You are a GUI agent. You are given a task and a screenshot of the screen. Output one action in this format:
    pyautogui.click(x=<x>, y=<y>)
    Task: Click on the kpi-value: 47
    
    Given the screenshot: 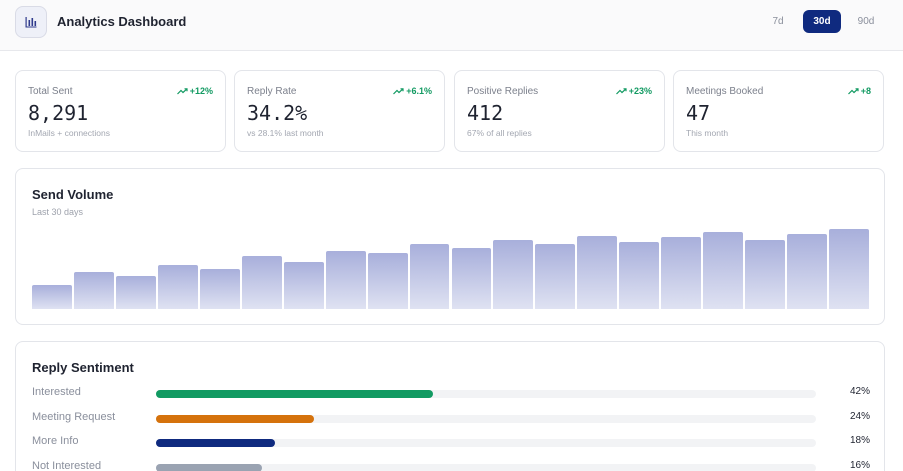 What is the action you would take?
    pyautogui.click(x=698, y=113)
    